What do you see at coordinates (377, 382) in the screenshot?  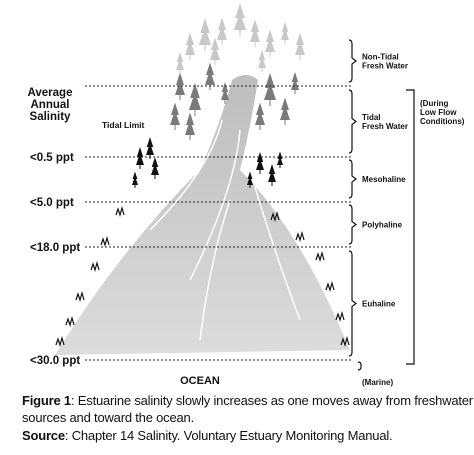 I see `marine-label: (Marine)` at bounding box center [377, 382].